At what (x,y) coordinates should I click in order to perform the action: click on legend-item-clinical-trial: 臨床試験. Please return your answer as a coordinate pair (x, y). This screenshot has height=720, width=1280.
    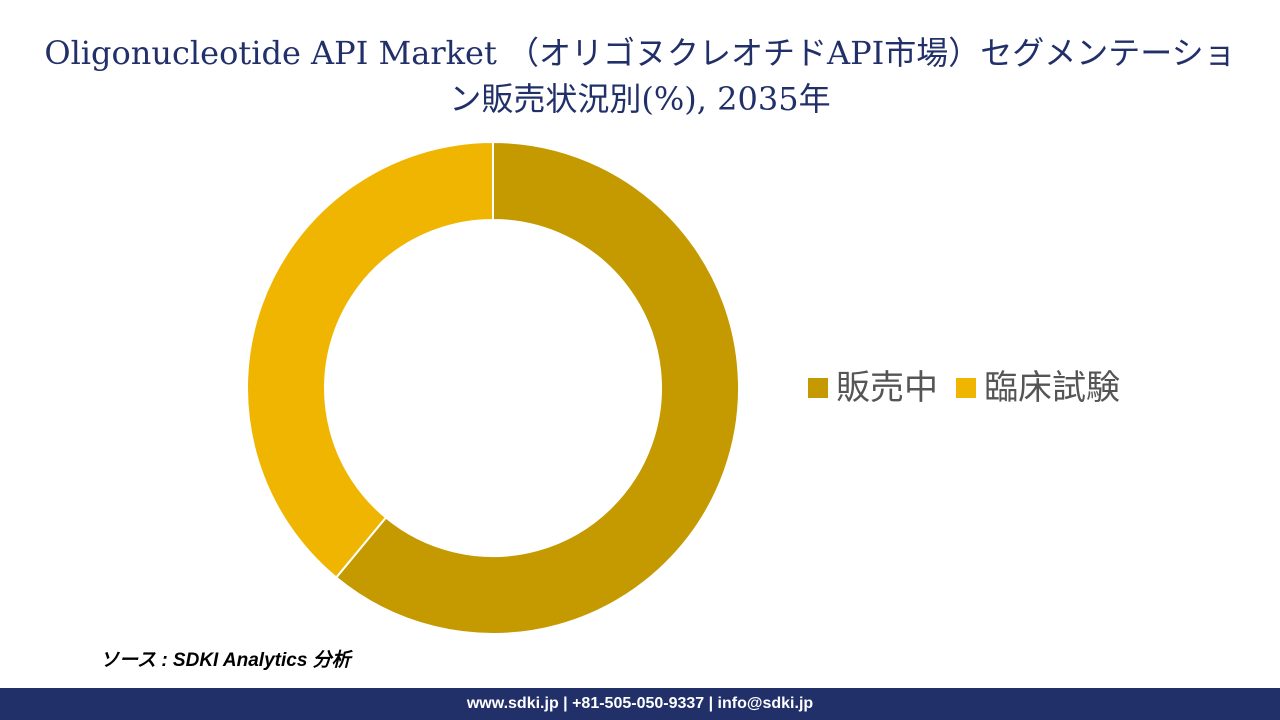
    Looking at the image, I should click on (1038, 388).